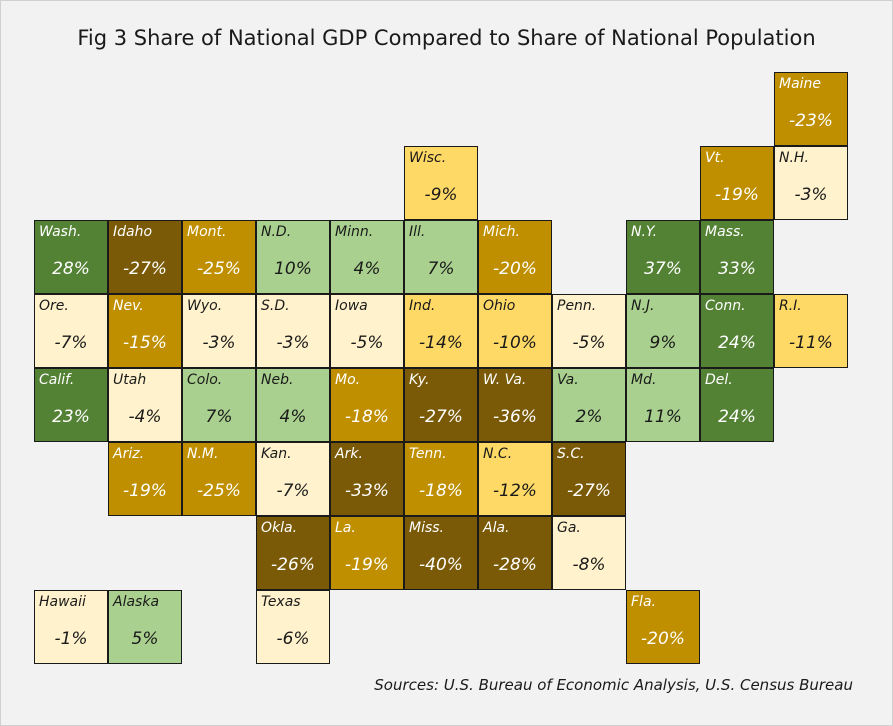  What do you see at coordinates (71, 331) in the screenshot?
I see `state-tile: Ore. -7%` at bounding box center [71, 331].